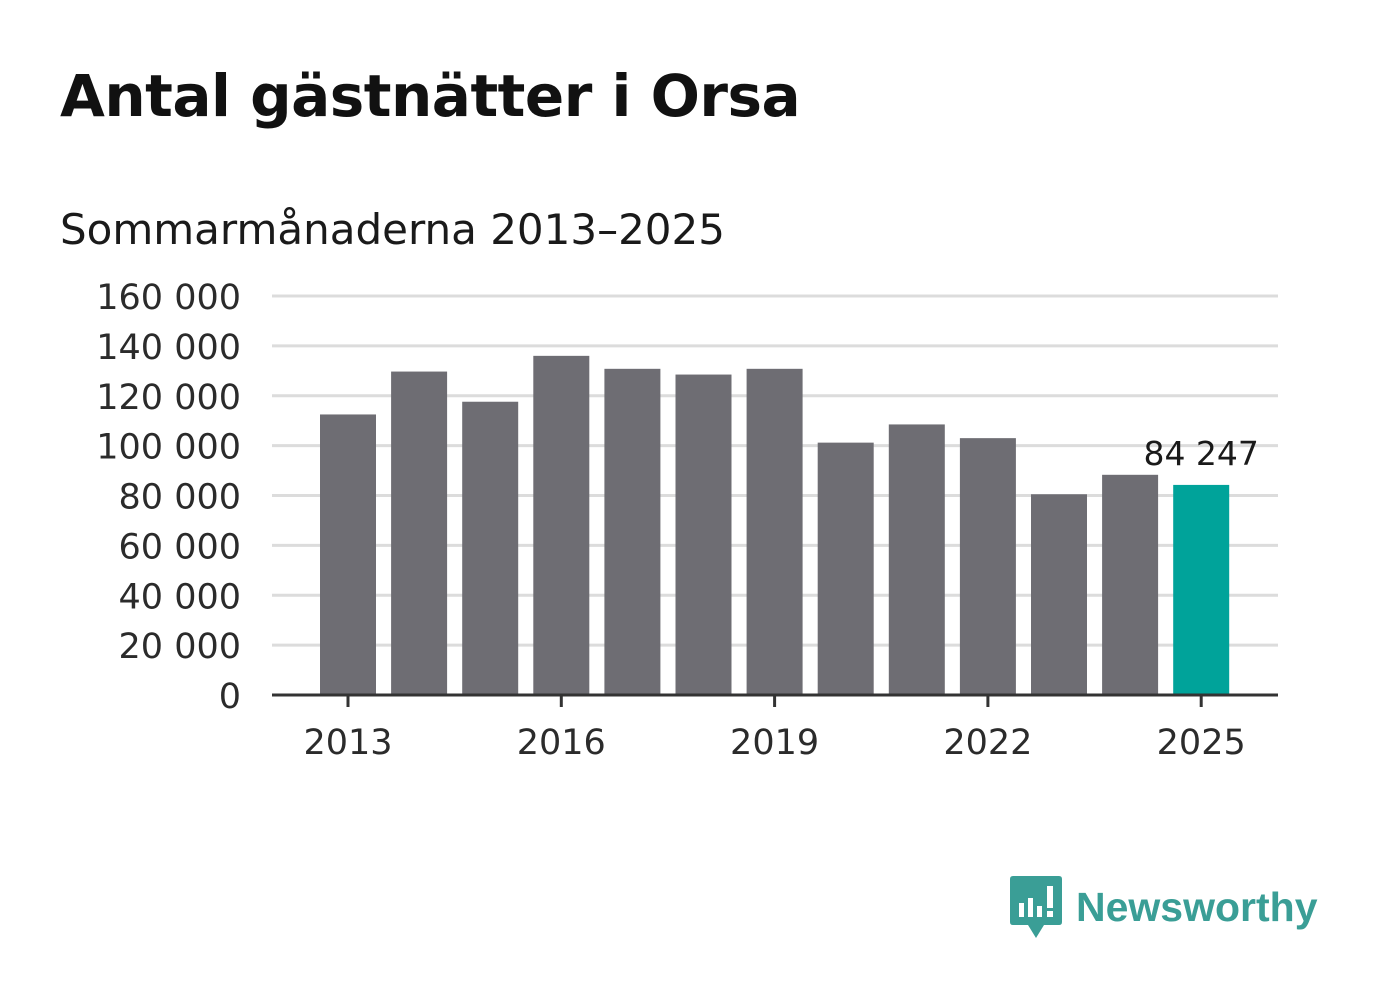 The width and height of the screenshot is (1382, 999). Describe the element at coordinates (180, 547) in the screenshot. I see `y-tick-label: 60 000` at that location.